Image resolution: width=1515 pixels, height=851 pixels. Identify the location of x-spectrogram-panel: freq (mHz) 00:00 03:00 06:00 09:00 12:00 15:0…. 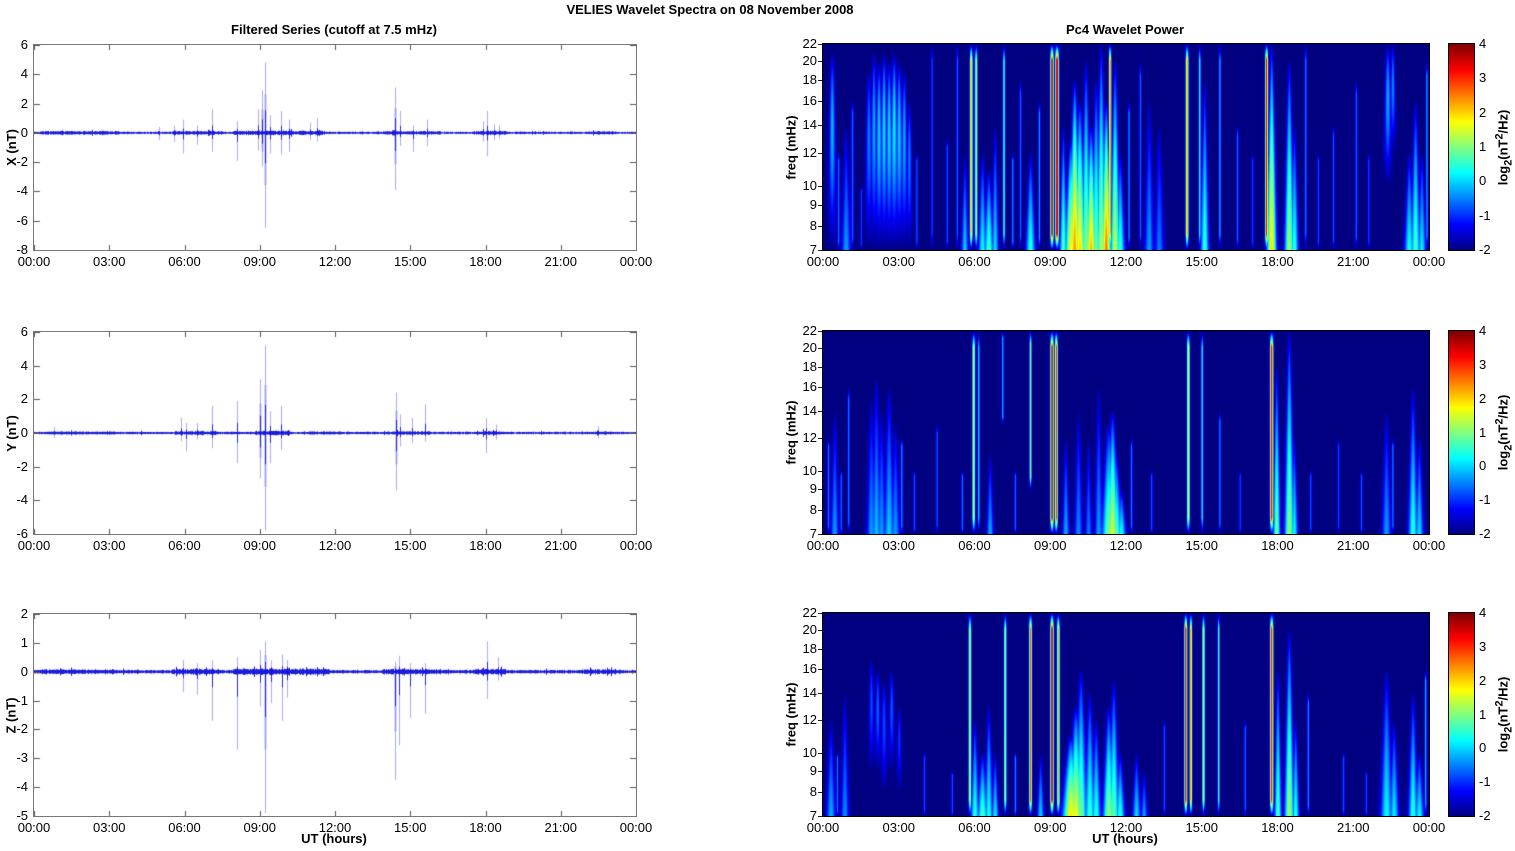
(1115, 153).